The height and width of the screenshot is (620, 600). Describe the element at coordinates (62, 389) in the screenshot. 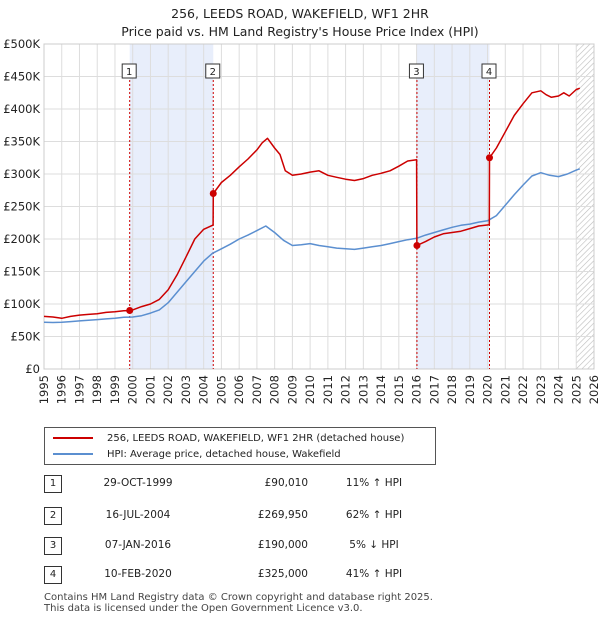

I see `x-tick-label: 1996` at that location.